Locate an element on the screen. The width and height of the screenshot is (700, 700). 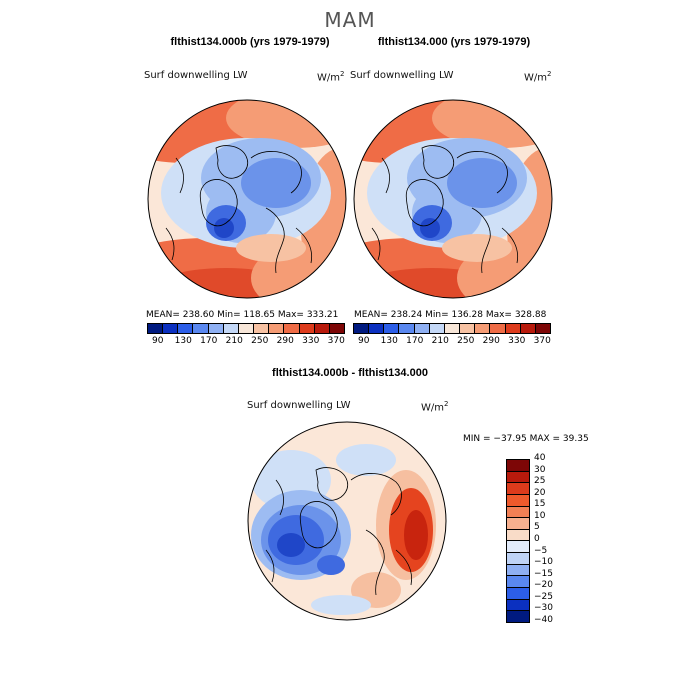
colorbar-tick-label: −25 is located at coordinates (543, 596).